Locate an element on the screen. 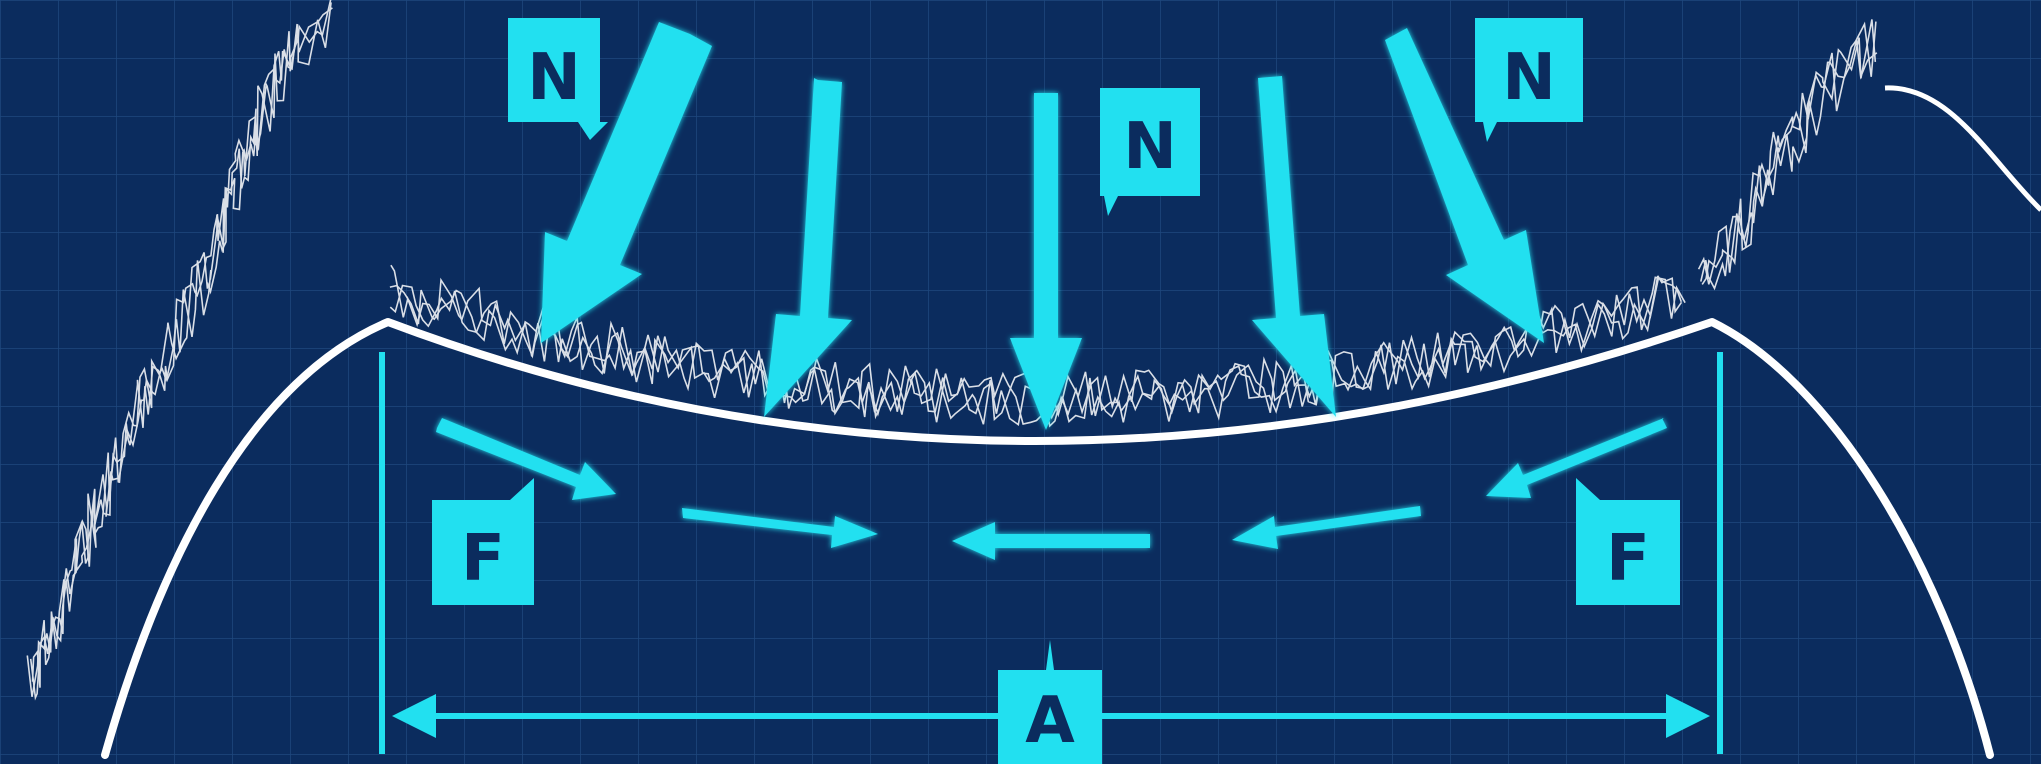 Image resolution: width=2041 pixels, height=764 pixels. label-tag-n-left: N is located at coordinates (558, 79).